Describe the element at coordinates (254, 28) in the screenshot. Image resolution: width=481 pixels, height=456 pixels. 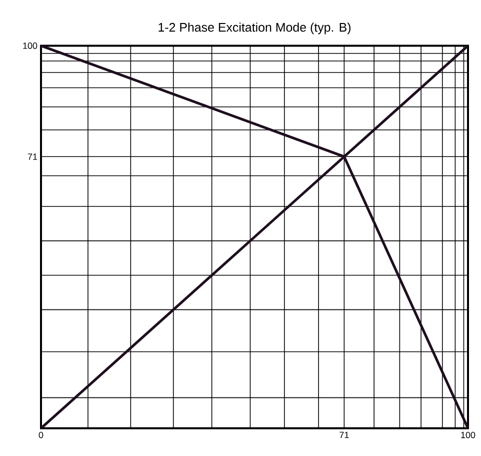
I see `chart-title: 1-2 Phase Excitation Mode (typ. B)` at that location.